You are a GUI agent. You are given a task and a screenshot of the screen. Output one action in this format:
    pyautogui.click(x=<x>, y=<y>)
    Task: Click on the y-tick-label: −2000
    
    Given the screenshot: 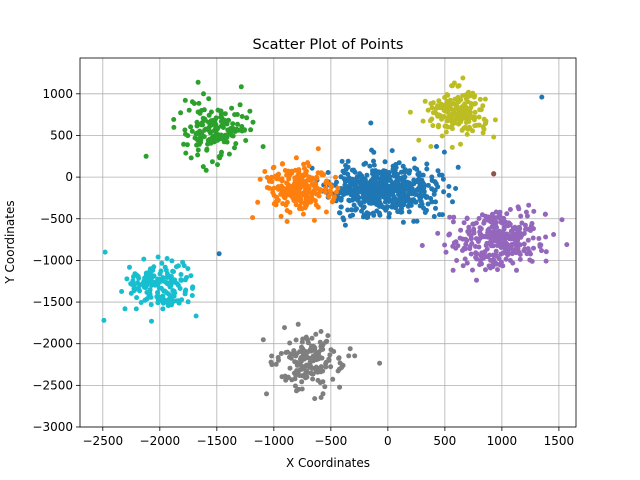 What is the action you would take?
    pyautogui.click(x=52, y=344)
    